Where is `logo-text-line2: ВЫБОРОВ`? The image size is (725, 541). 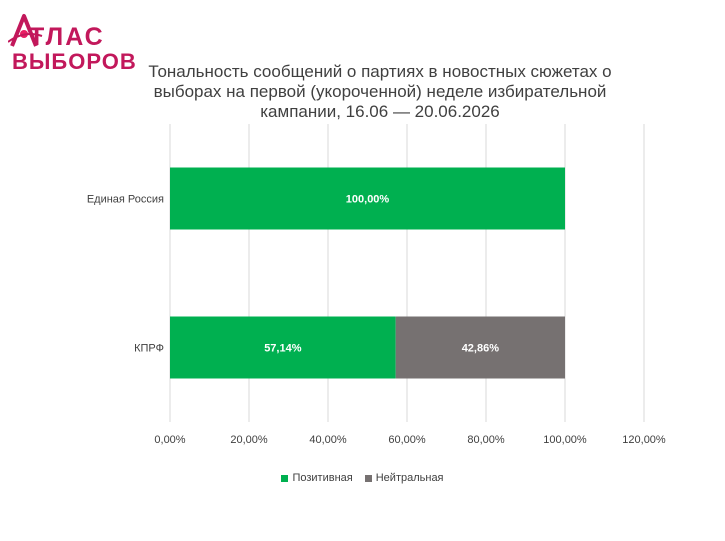
logo-text-line2: ВЫБОРОВ is located at coordinates (74, 61).